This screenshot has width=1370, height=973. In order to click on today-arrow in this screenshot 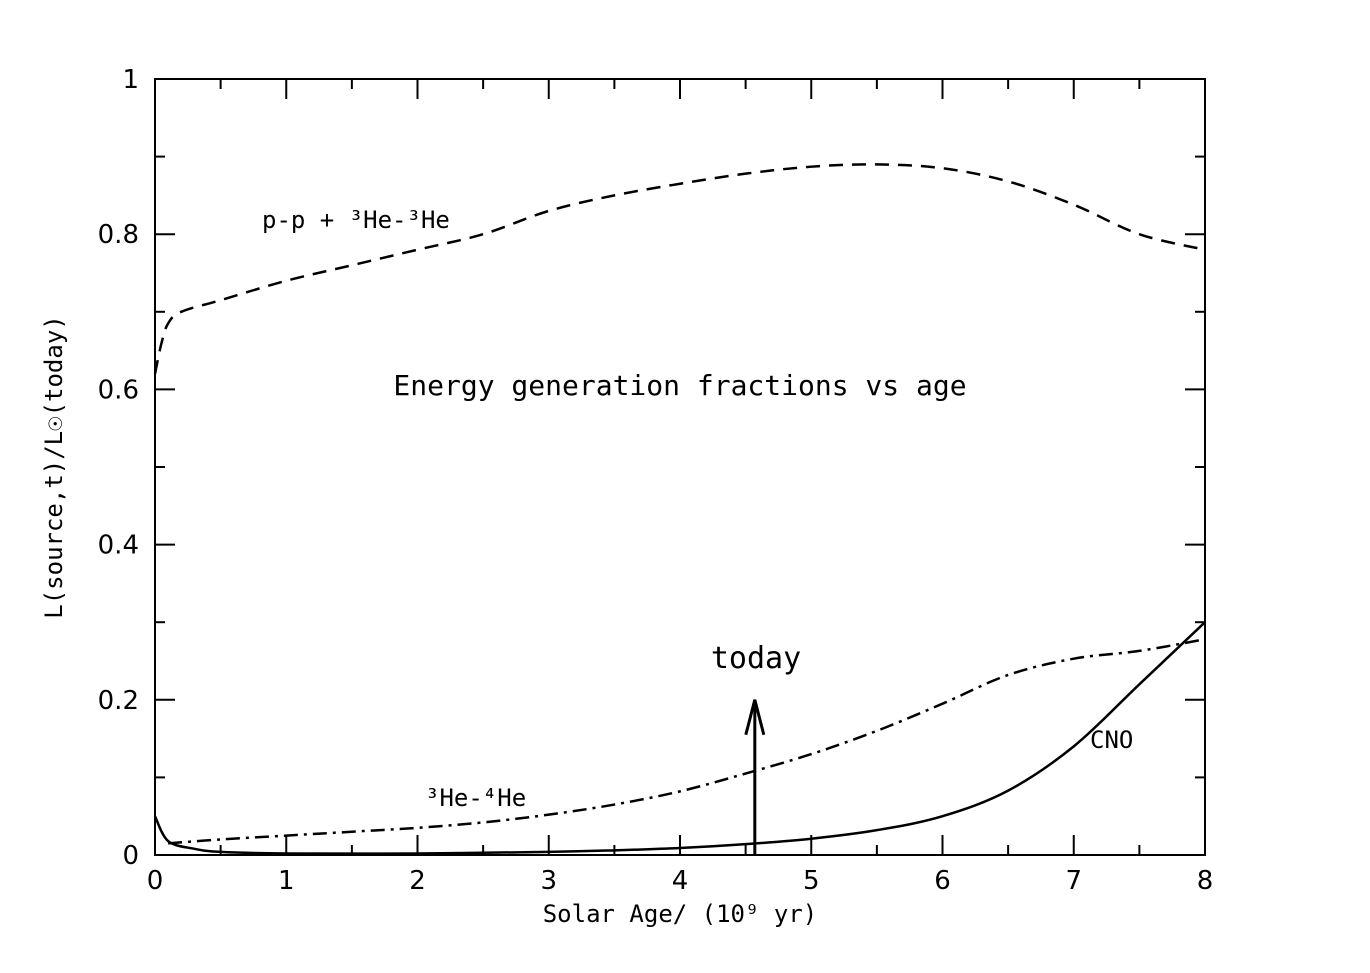, I will do `click(755, 777)`.